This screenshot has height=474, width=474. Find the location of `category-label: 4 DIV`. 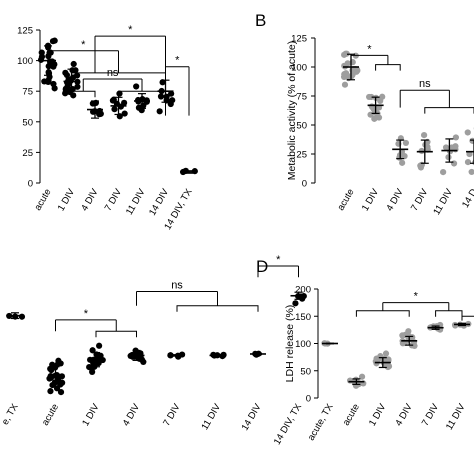

category-label: 4 DIV is located at coordinates (90, 199).